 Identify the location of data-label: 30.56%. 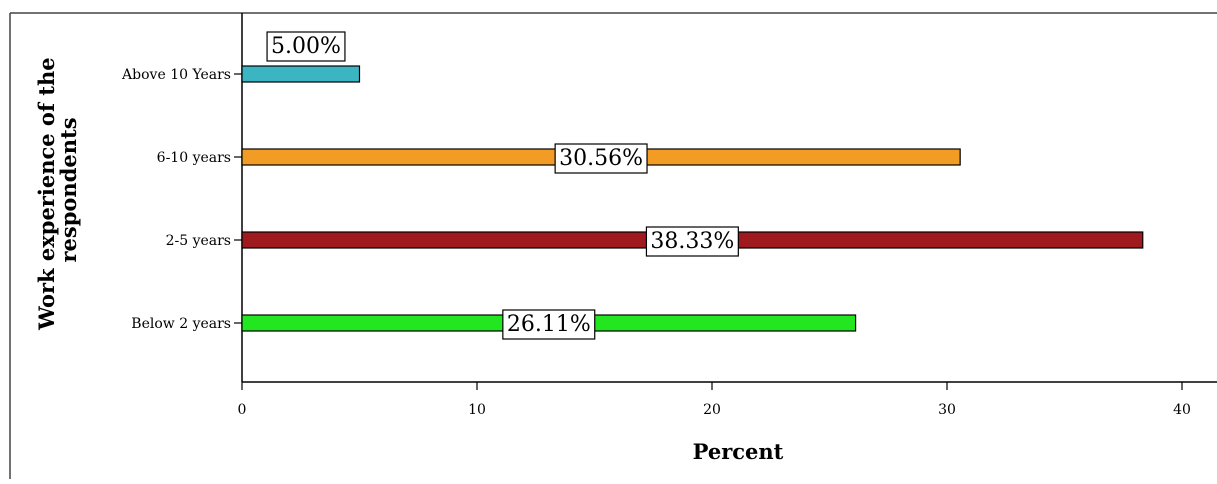
(601, 158).